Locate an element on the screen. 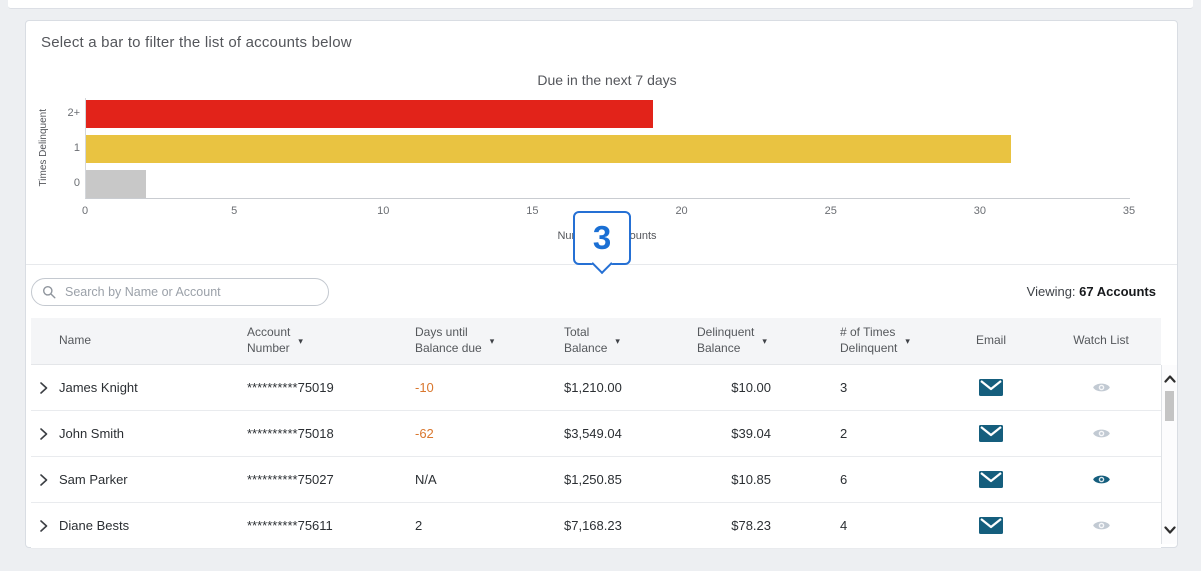 This screenshot has width=1201, height=571. row-times-delinquent: 6 is located at coordinates (866, 479).